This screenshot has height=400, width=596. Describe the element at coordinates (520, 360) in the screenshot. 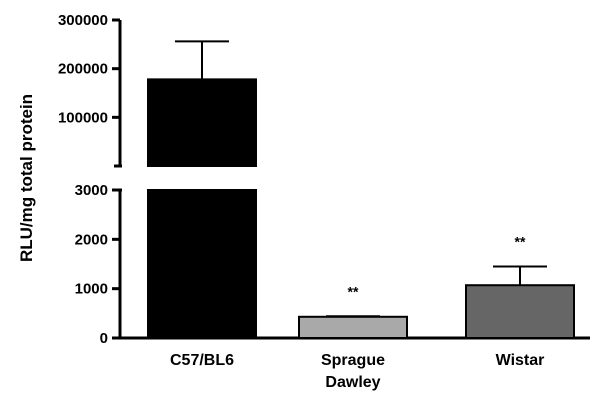

I see `x-tick-label: Wistar` at that location.